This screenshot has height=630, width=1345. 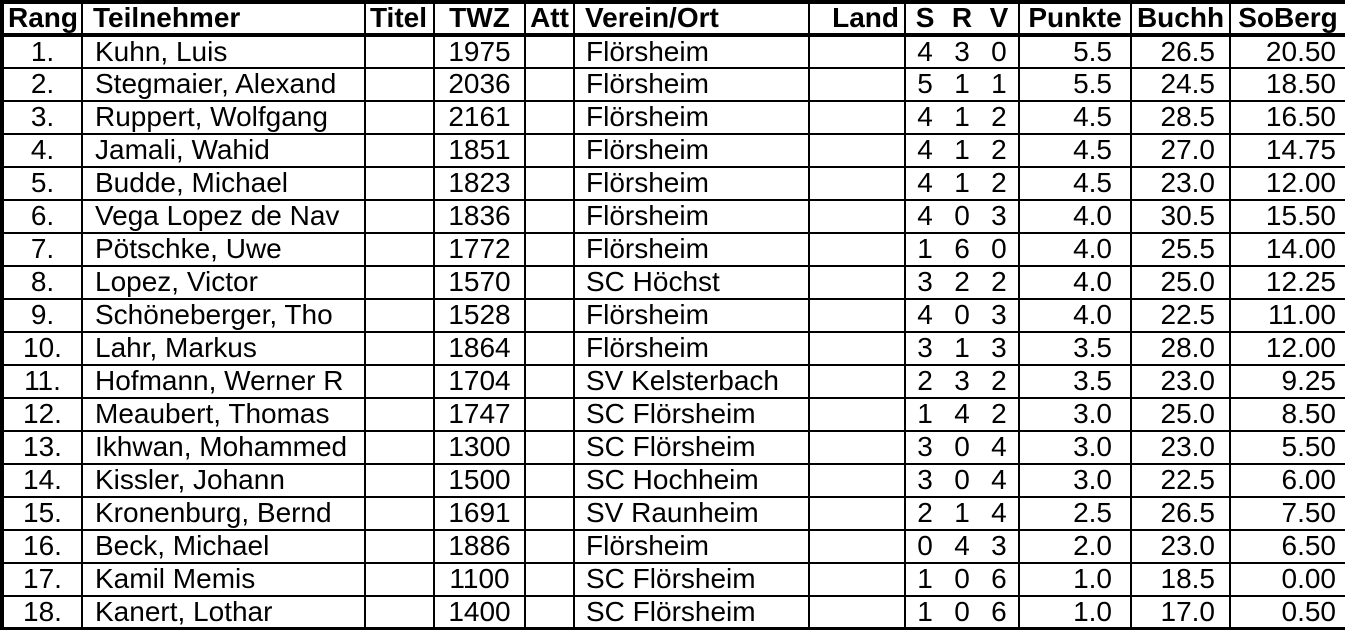 I want to click on cell-name: Stegmaier, Alexand, so click(x=223, y=84).